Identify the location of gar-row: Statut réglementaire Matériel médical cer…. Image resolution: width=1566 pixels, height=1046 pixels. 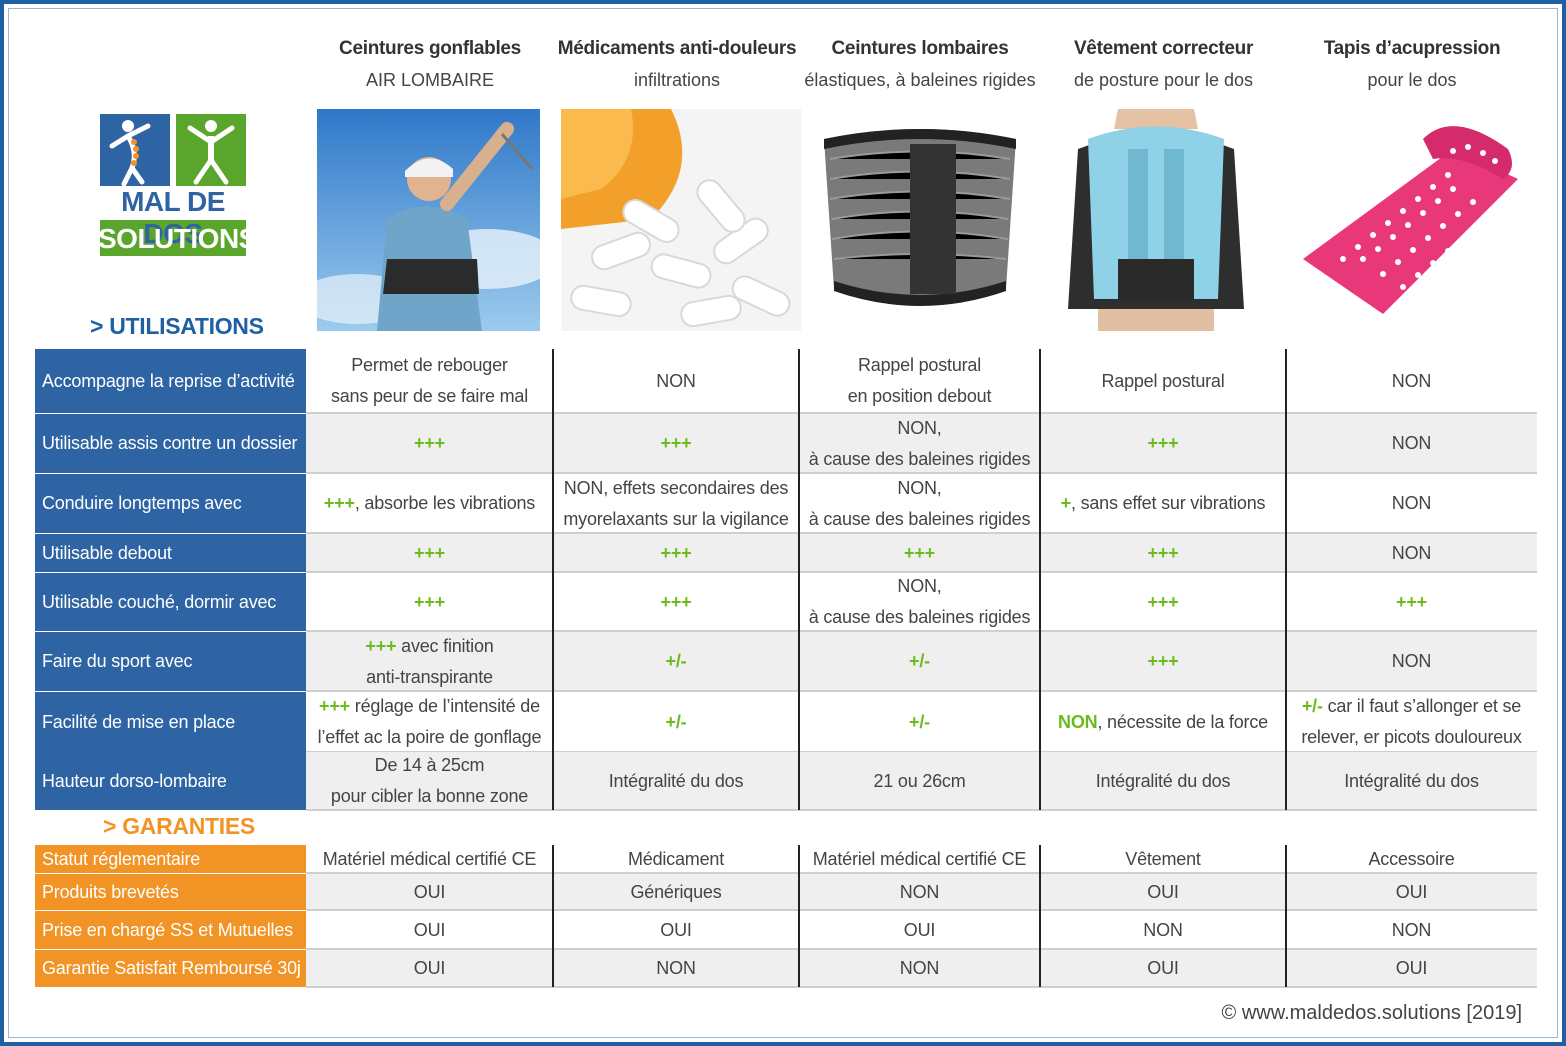
(786, 859).